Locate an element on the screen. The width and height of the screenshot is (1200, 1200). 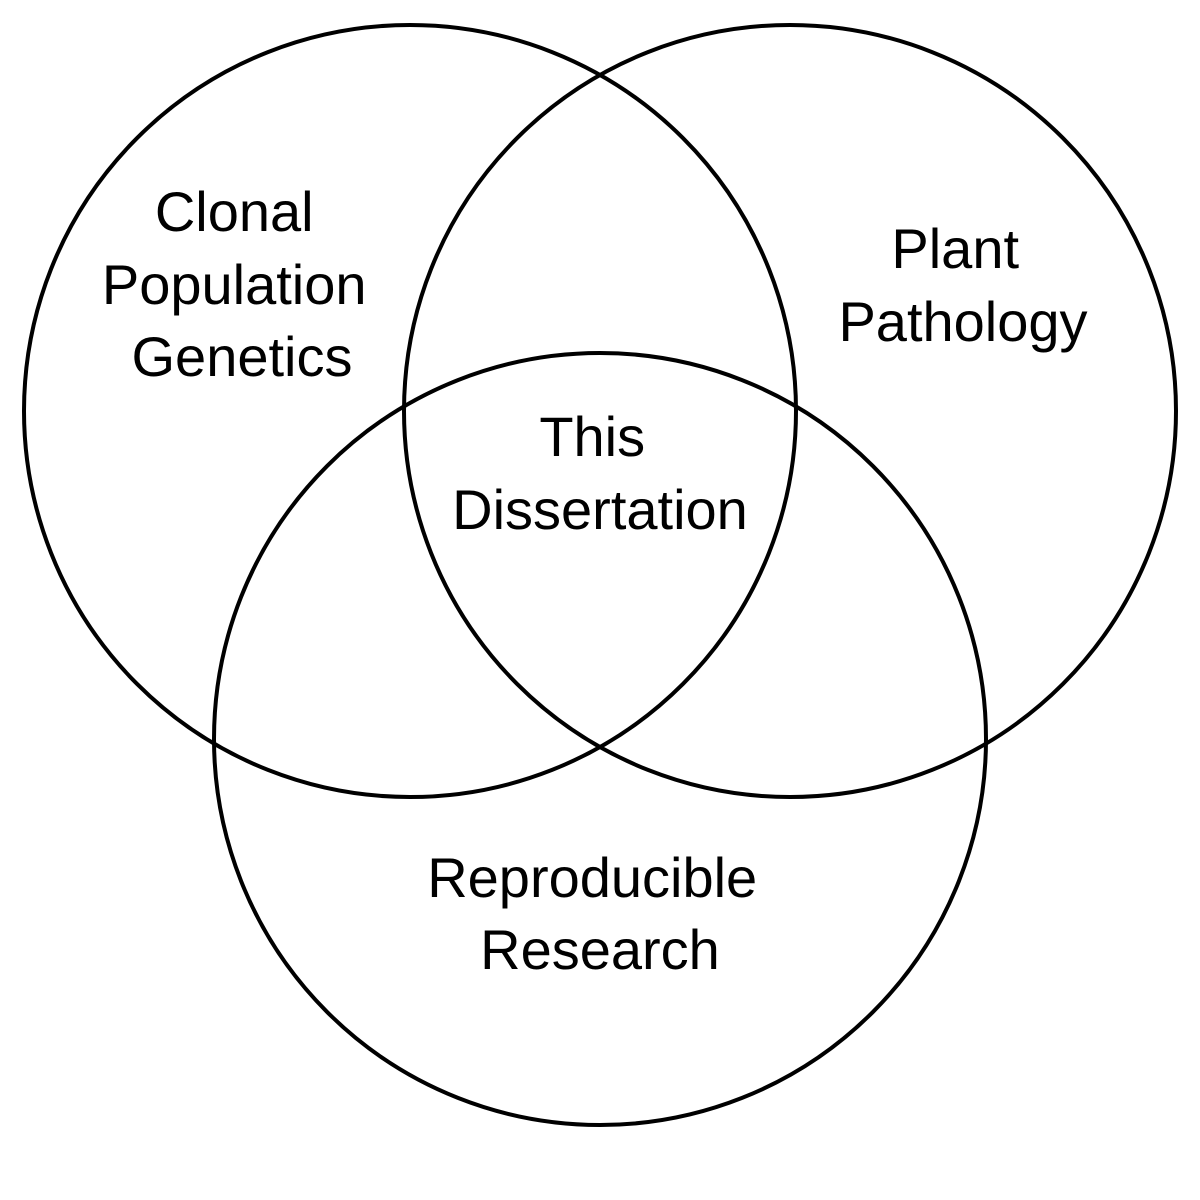
label-clonal-population-genetics: Clonal Population Genetics is located at coordinates (242, 284).